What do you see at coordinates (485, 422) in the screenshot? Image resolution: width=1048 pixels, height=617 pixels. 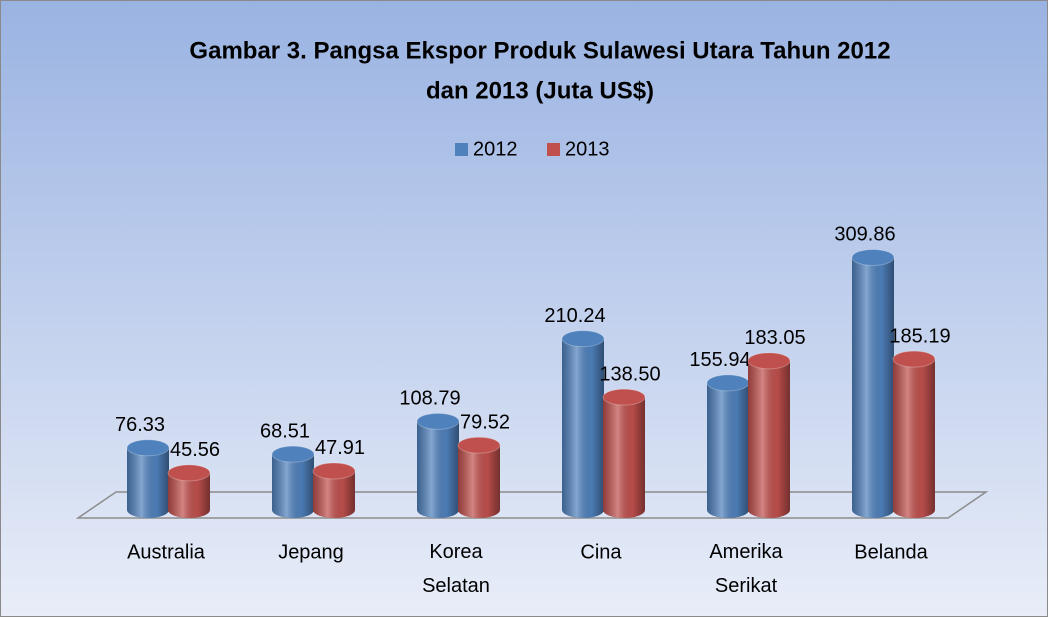 I see `data-label: 79.52` at bounding box center [485, 422].